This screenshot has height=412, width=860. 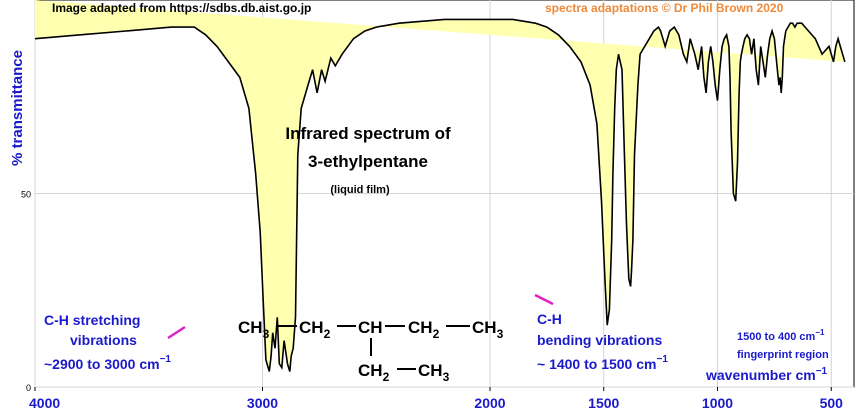 I want to click on x-tick-label: 3000, so click(x=262, y=403).